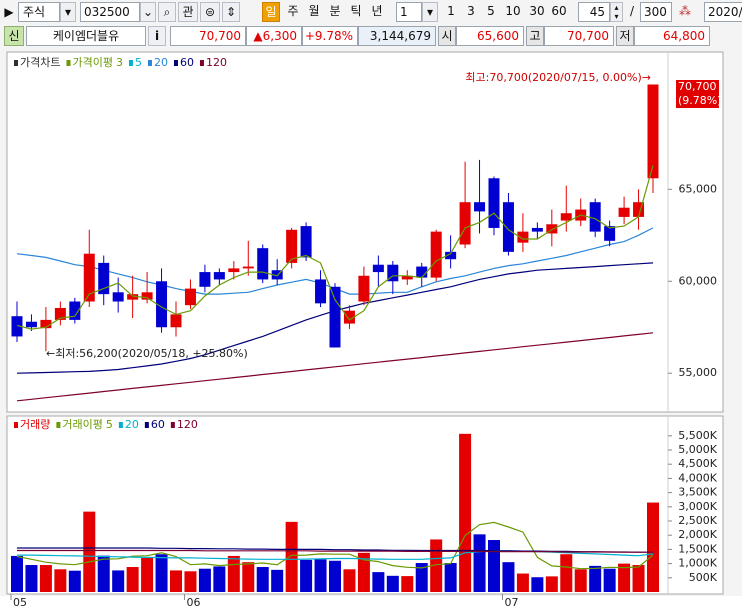 Image resolution: width=742 pixels, height=614 pixels. Describe the element at coordinates (579, 36) in the screenshot. I see `high-price: 70,700` at that location.